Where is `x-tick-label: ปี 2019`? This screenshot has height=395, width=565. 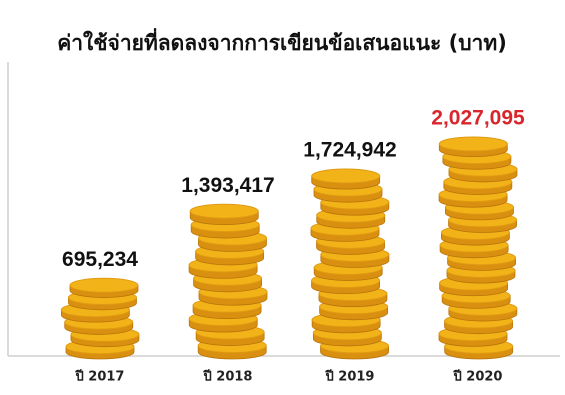
x-tick-label: ปี 2019 is located at coordinates (349, 377).